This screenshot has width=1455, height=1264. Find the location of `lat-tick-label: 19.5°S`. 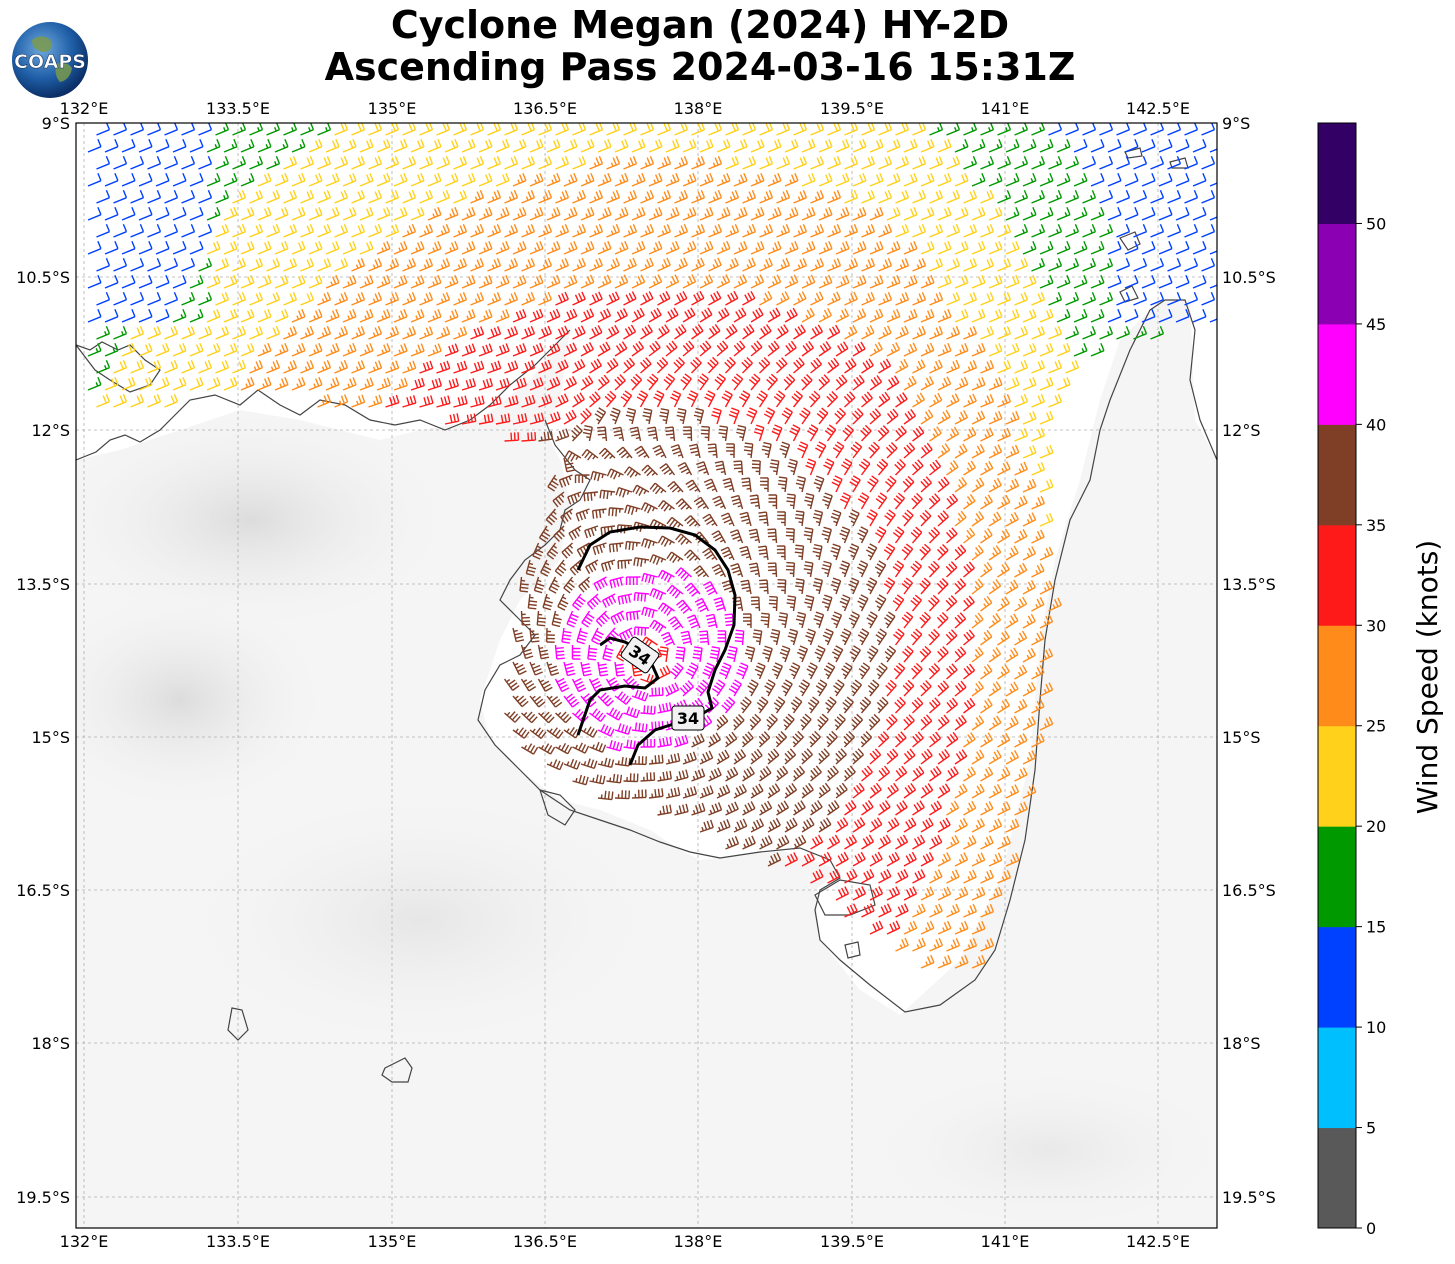

lat-tick-label: 19.5°S is located at coordinates (43, 1197).